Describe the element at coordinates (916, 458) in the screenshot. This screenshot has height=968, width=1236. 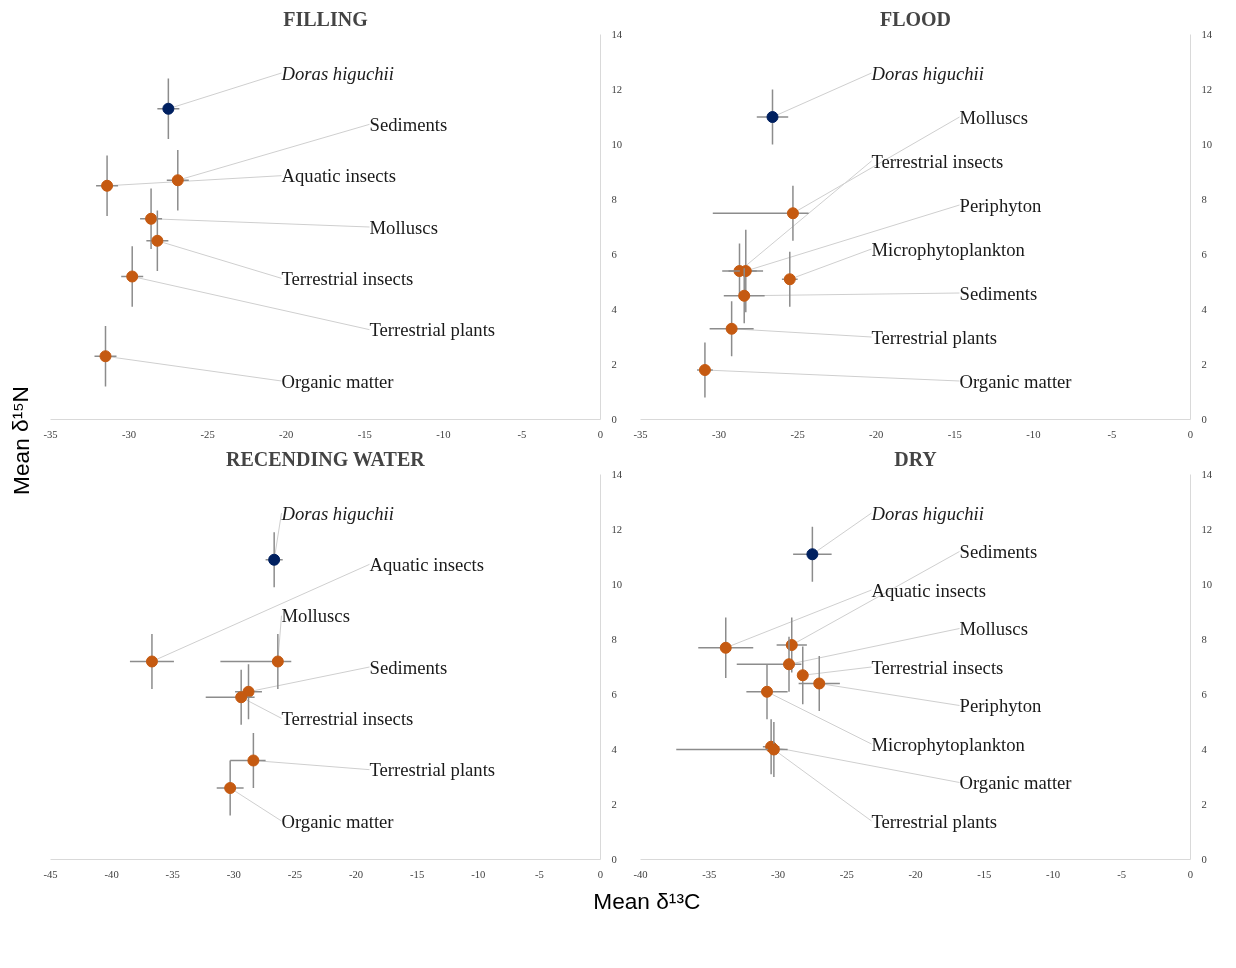
I see `chart-title: DRY` at that location.